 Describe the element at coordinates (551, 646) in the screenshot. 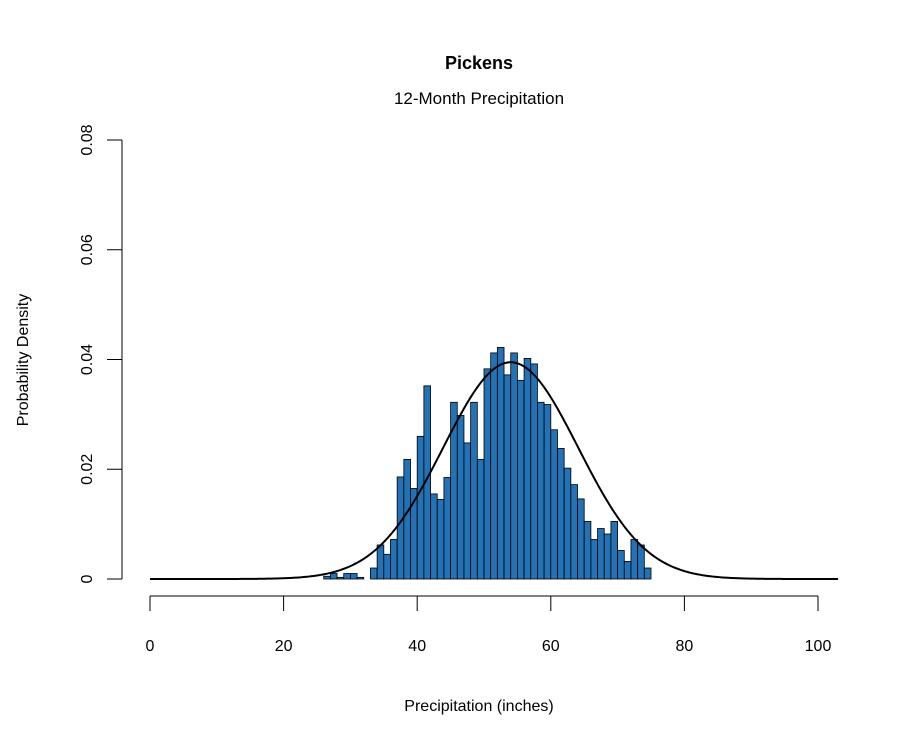

I see `x-tick-label: 60` at that location.